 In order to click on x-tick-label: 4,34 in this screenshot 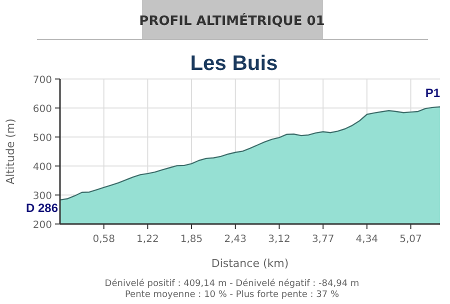, I will do `click(367, 239)`.